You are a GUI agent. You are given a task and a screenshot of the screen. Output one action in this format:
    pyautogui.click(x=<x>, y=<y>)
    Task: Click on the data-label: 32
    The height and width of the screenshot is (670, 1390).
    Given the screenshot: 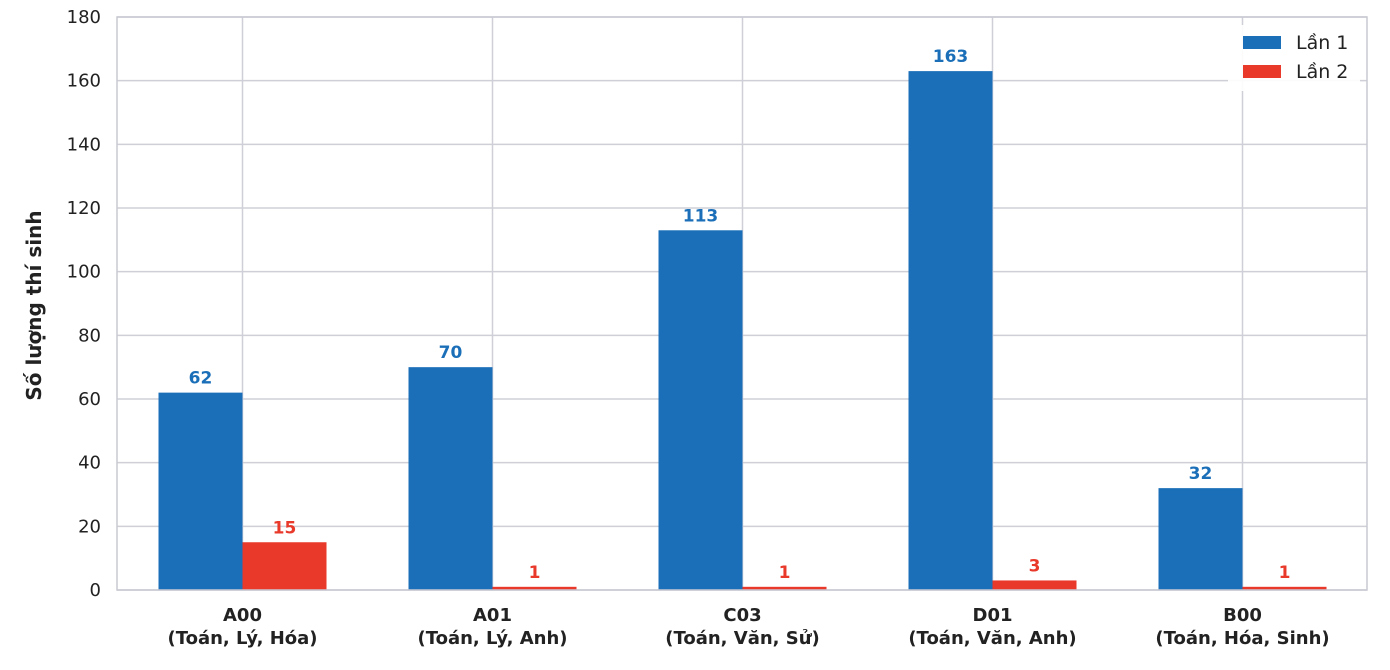 What is the action you would take?
    pyautogui.click(x=1201, y=474)
    